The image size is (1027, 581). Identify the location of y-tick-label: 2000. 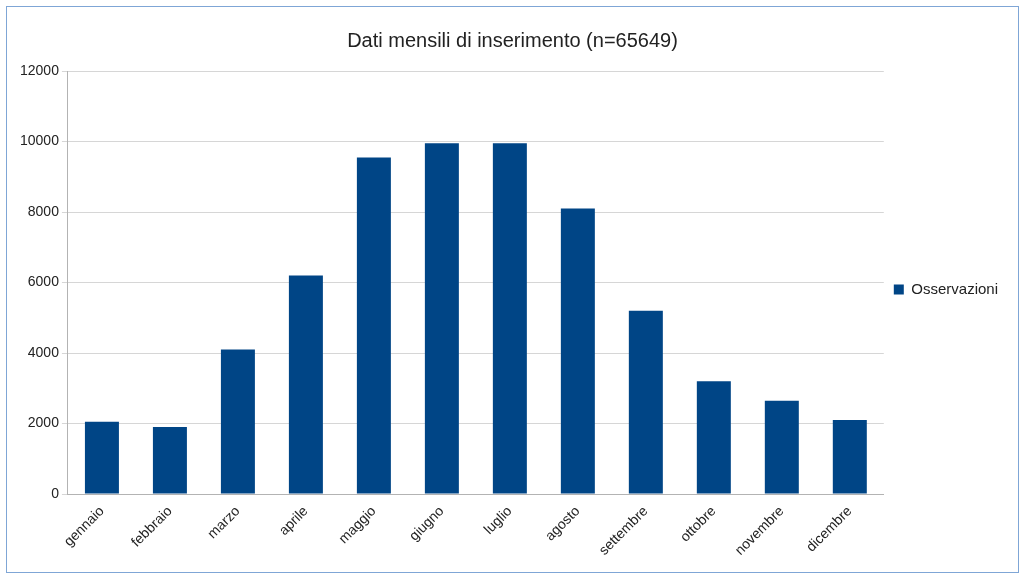
(43, 422).